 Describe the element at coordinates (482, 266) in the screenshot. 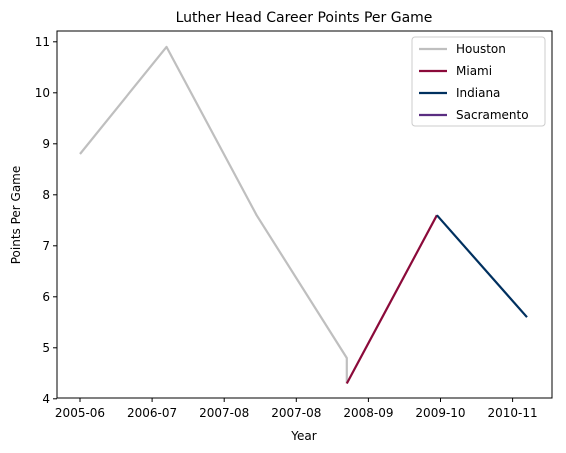

I see `series-line-indiana` at that location.